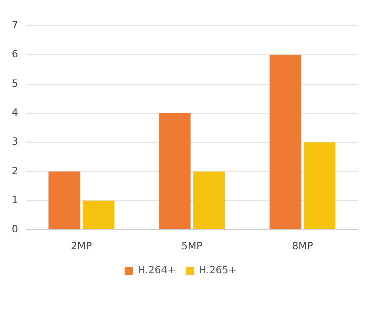 The image size is (368, 312). I want to click on y-tick-label: 1, so click(15, 200).